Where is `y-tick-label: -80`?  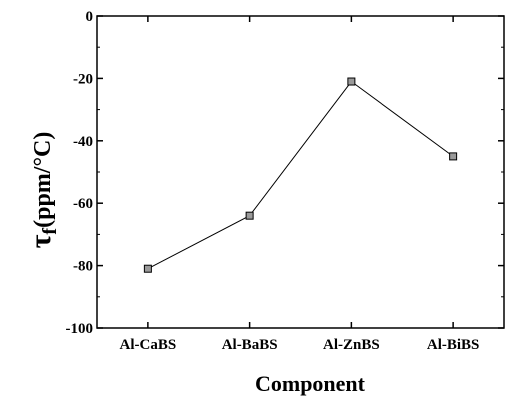 y-tick-label: -80 is located at coordinates (83, 267).